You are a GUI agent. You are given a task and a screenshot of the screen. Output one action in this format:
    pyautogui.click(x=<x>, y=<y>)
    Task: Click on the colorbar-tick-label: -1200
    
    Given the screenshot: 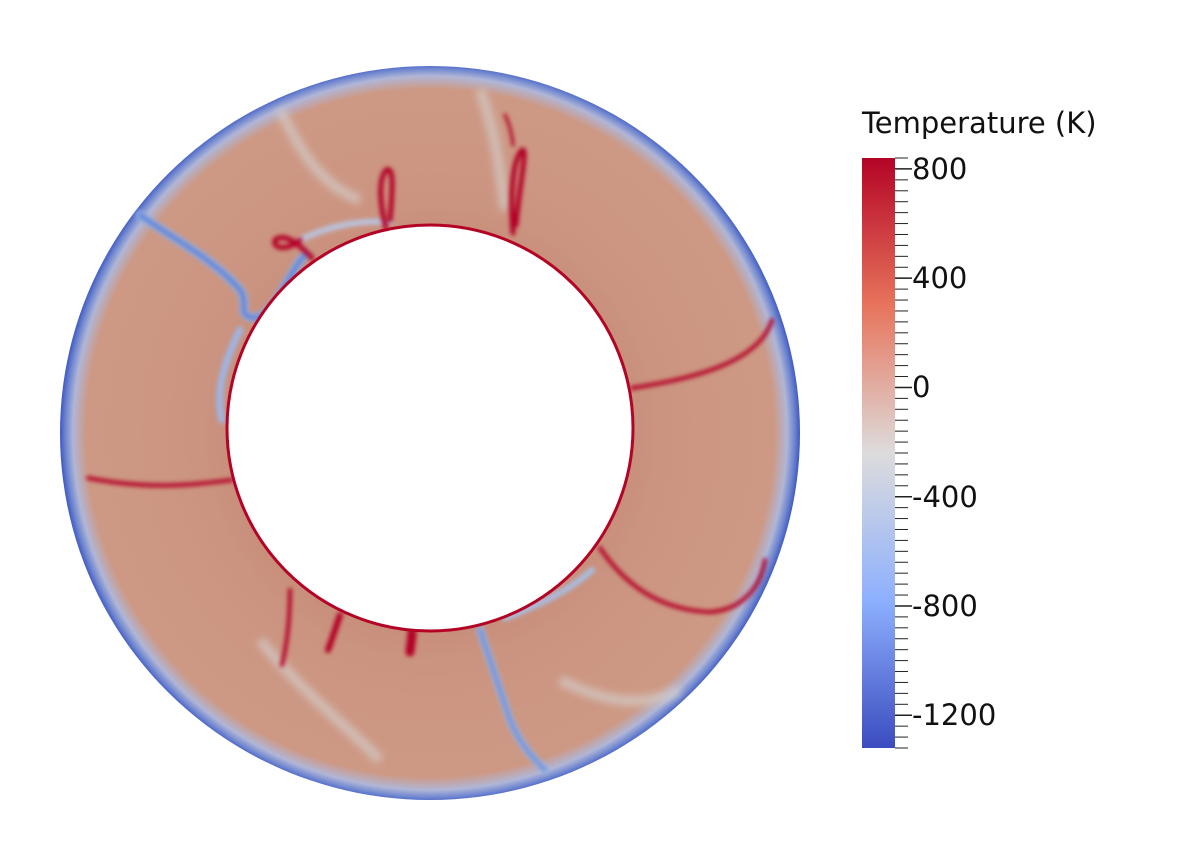 What is the action you would take?
    pyautogui.click(x=954, y=715)
    